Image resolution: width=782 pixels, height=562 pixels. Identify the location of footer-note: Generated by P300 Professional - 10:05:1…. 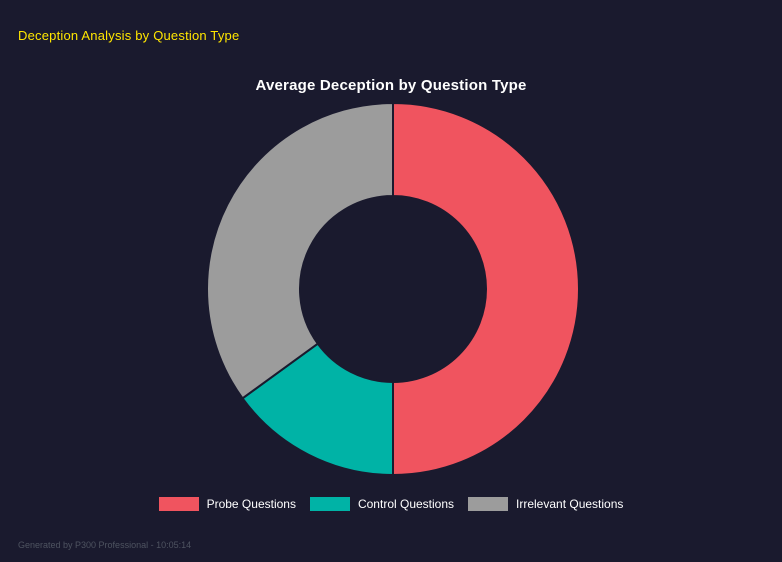
(105, 545).